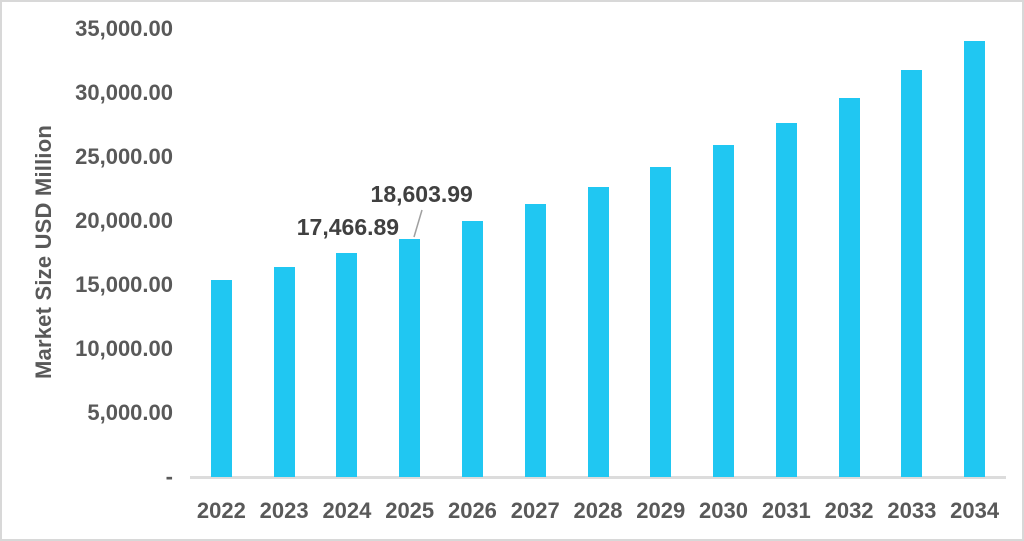 The image size is (1024, 541). Describe the element at coordinates (124, 348) in the screenshot. I see `y-tick-label-10000: 10,000.00` at that location.